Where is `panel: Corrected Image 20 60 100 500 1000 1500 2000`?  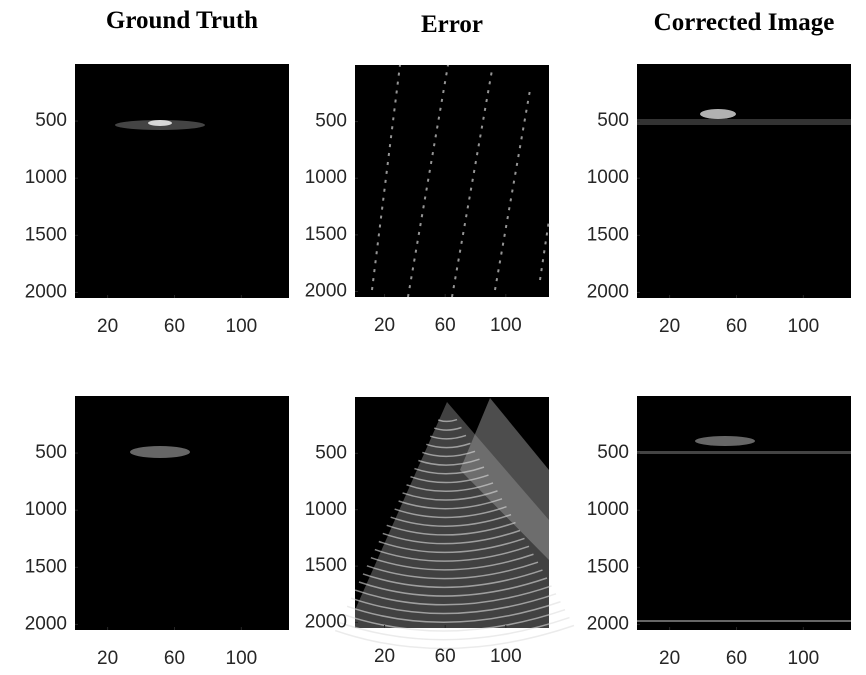 panel: Corrected Image 20 60 100 500 1000 1500 2000 is located at coordinates (719, 173).